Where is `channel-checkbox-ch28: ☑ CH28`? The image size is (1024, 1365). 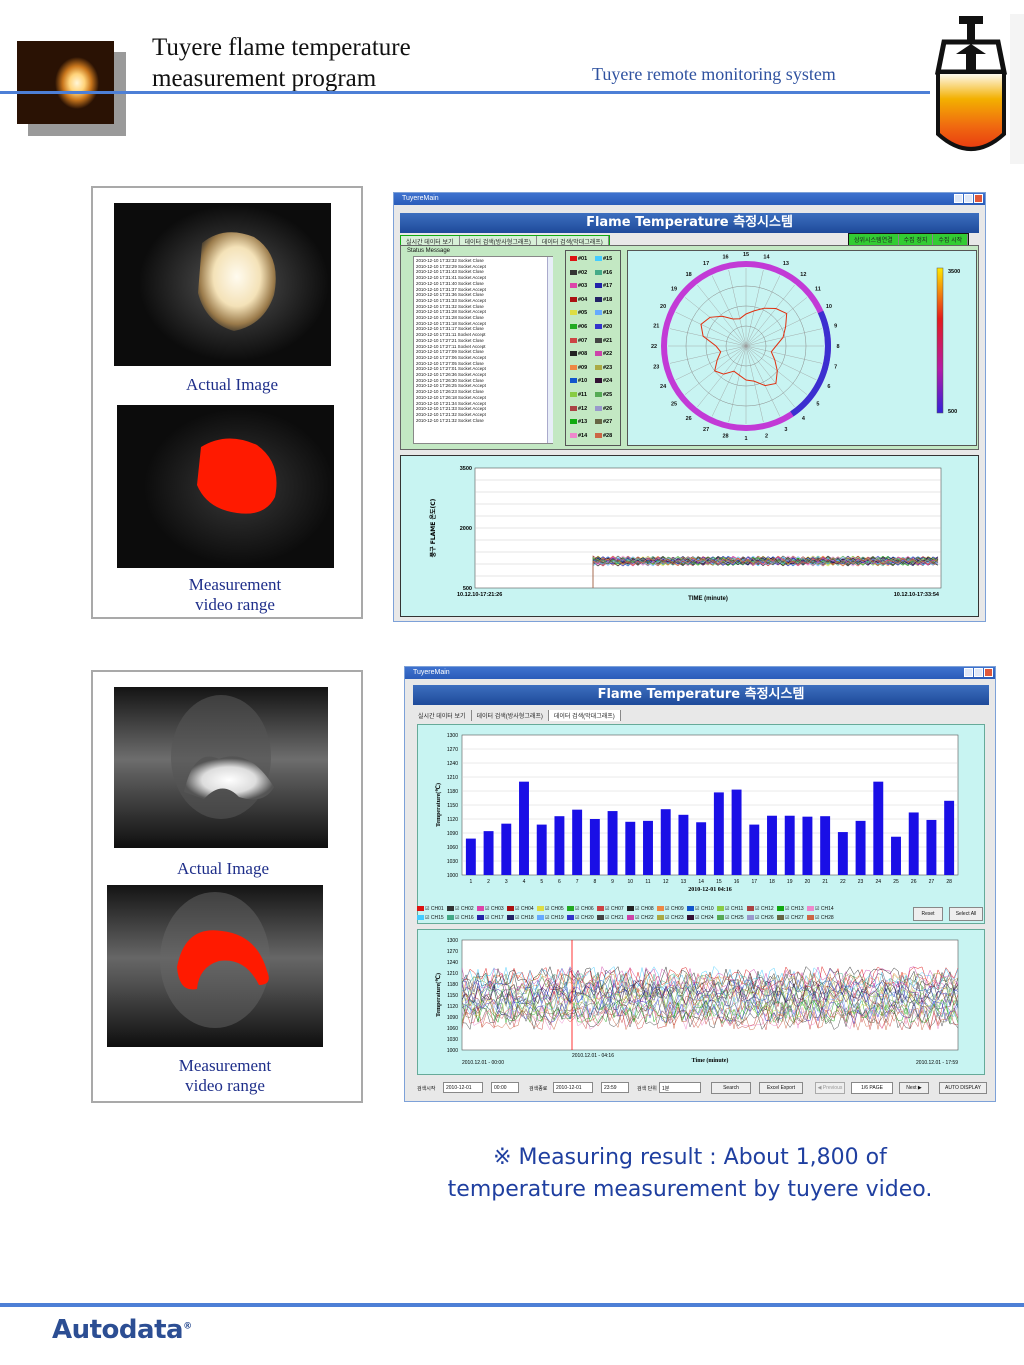 channel-checkbox-ch28: ☑ CH28 is located at coordinates (822, 918).